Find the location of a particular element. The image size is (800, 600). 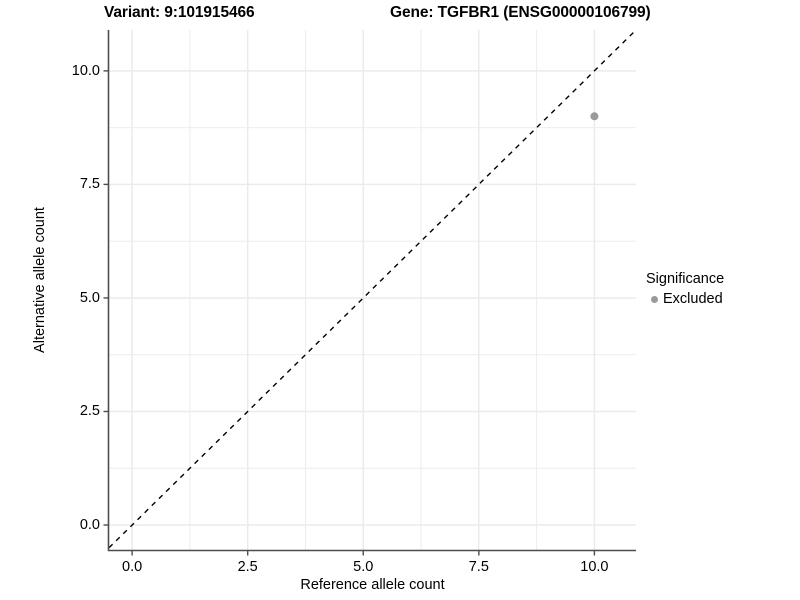

legend-entries: Excluded is located at coordinates (685, 299).